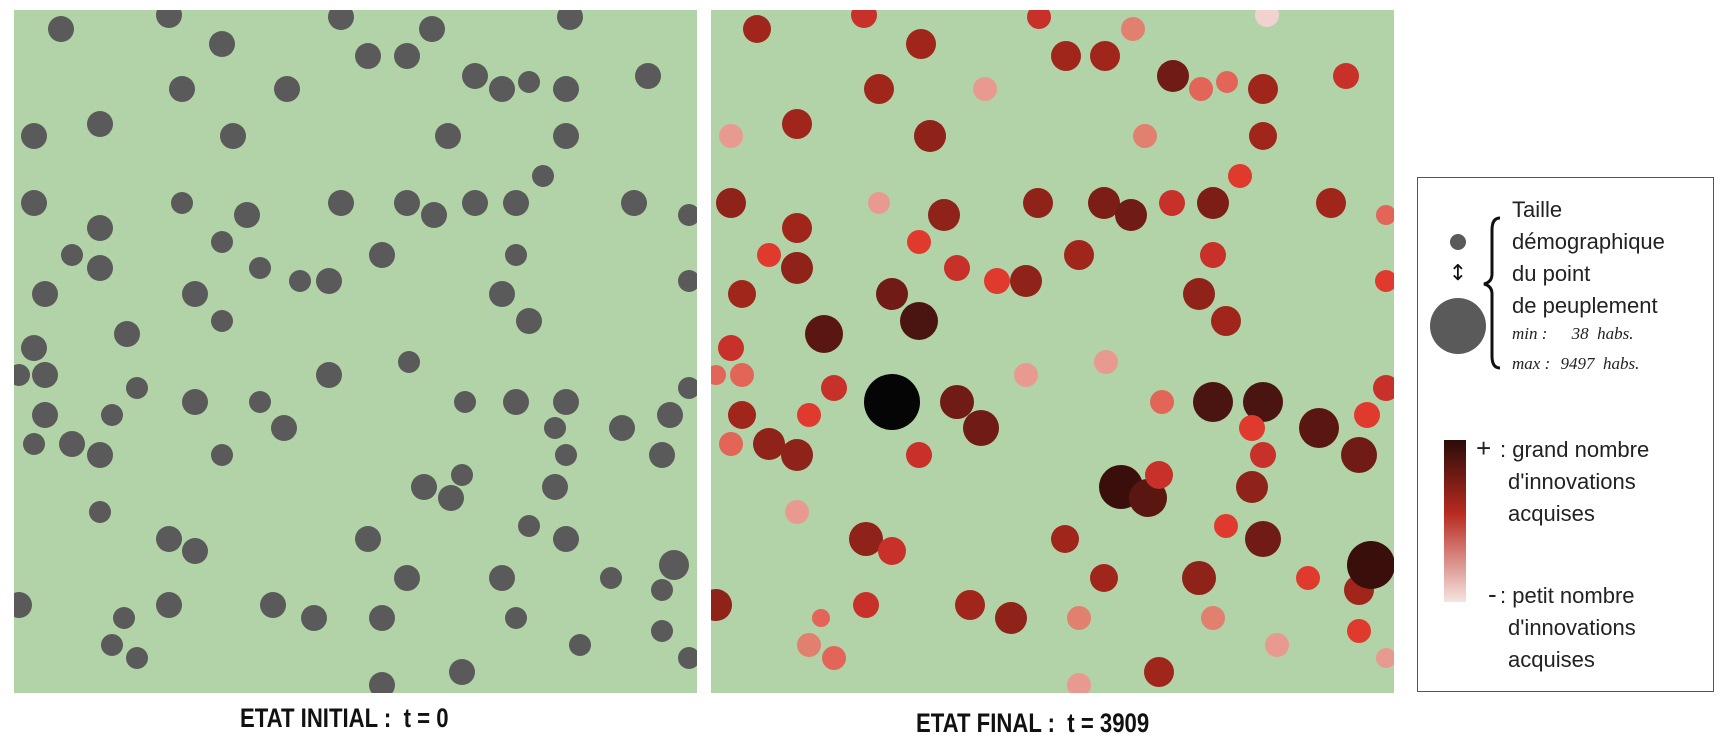 This screenshot has width=1720, height=756. What do you see at coordinates (316, 718) in the screenshot?
I see `caption-initial-label: ETAT INITIAL :` at bounding box center [316, 718].